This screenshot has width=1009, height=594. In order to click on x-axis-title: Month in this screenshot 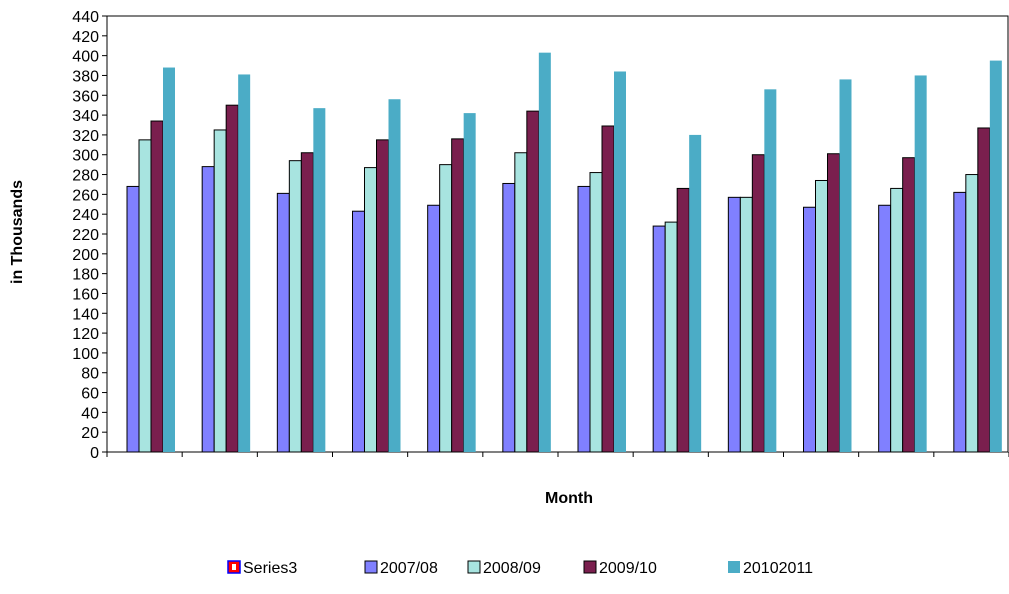, I will do `click(569, 498)`.